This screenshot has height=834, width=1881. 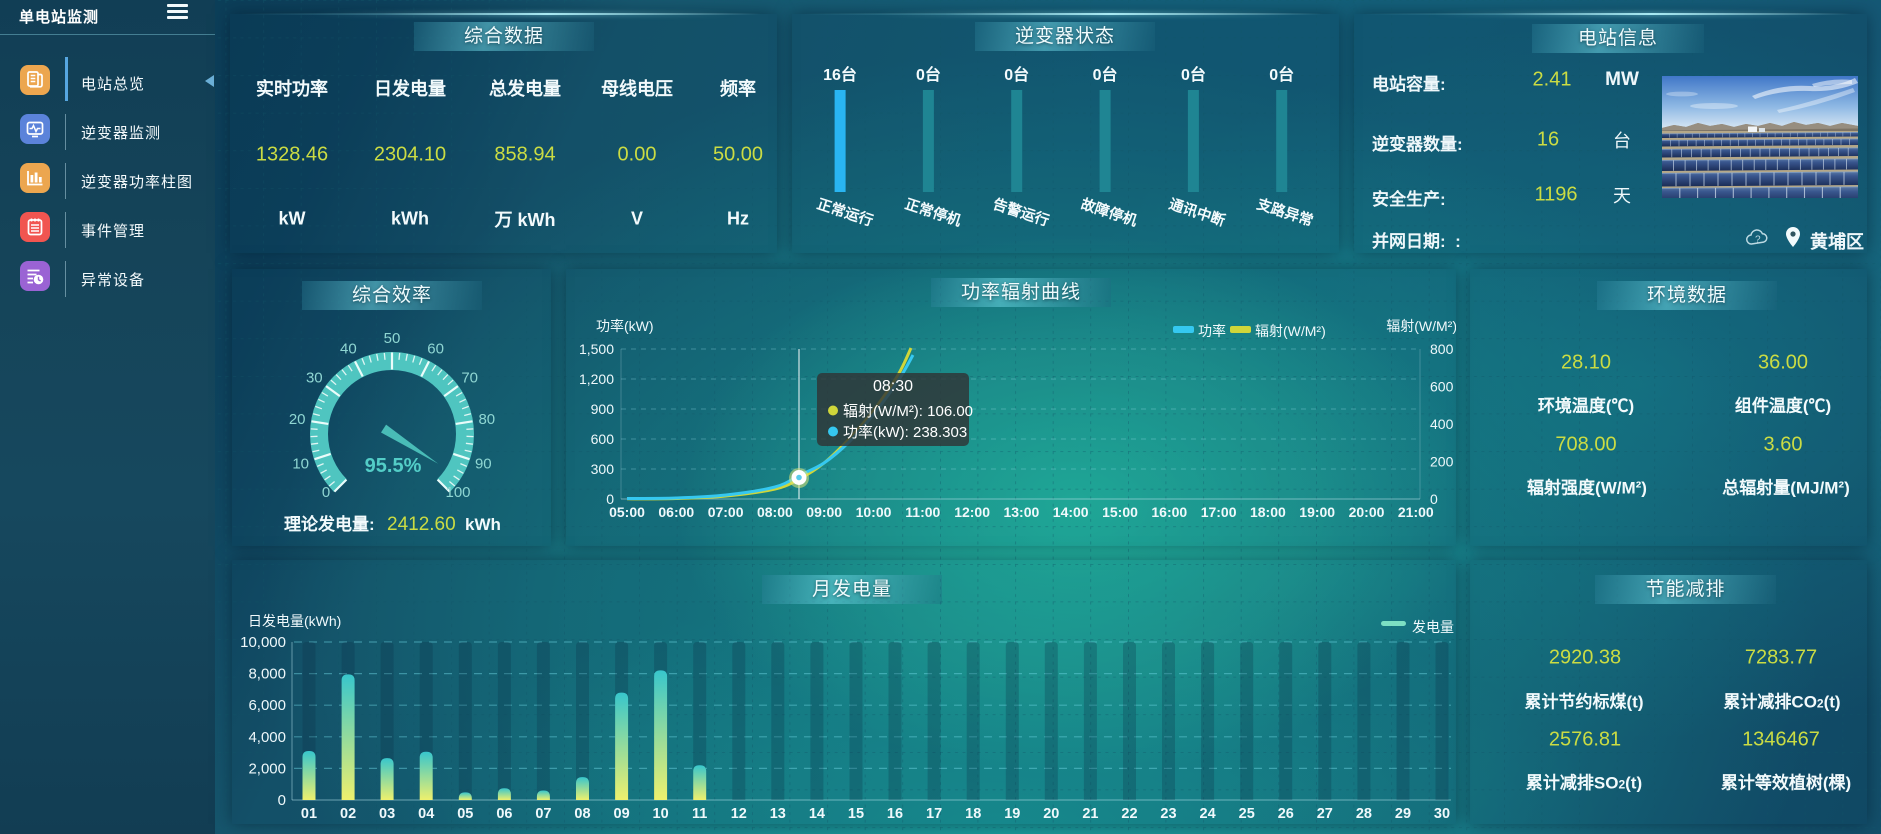 What do you see at coordinates (874, 512) in the screenshot?
I see `svg-text: 10:00` at bounding box center [874, 512].